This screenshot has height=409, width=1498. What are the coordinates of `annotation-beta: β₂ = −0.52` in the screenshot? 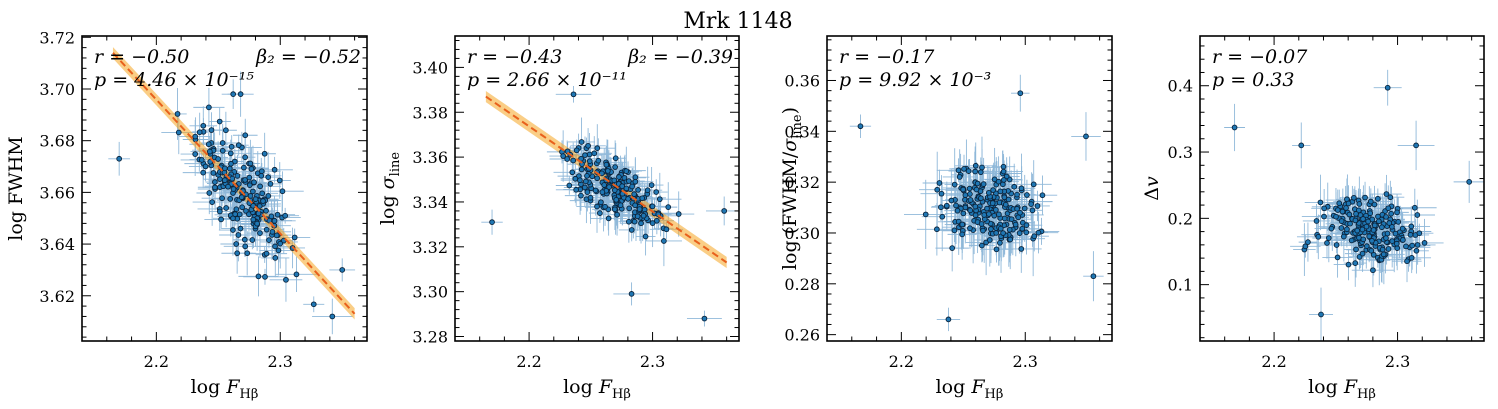 It's located at (308, 57).